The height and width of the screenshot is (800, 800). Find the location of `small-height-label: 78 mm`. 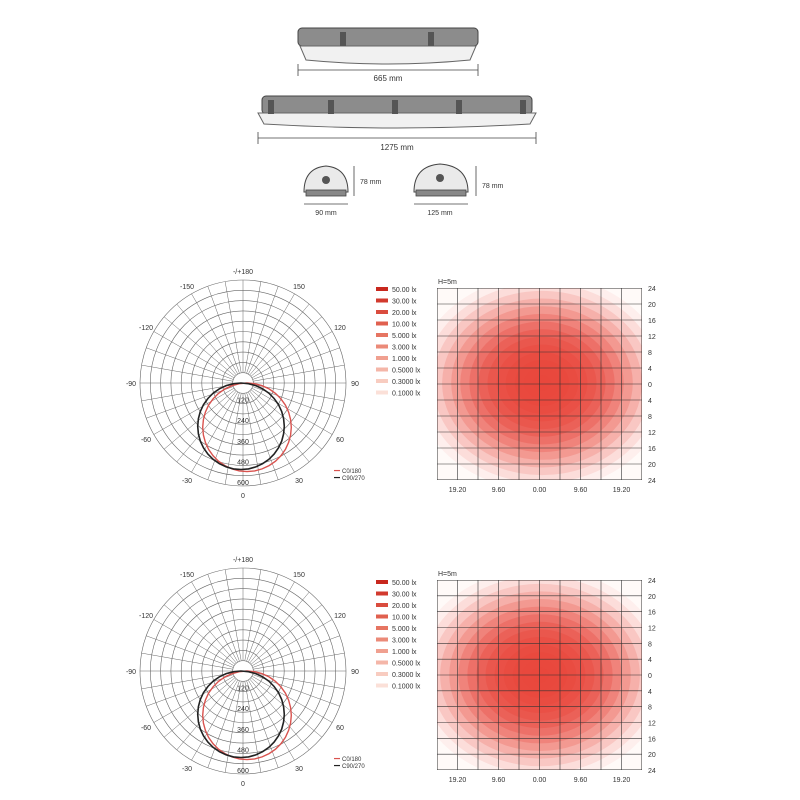

small-height-label: 78 mm is located at coordinates (371, 182).